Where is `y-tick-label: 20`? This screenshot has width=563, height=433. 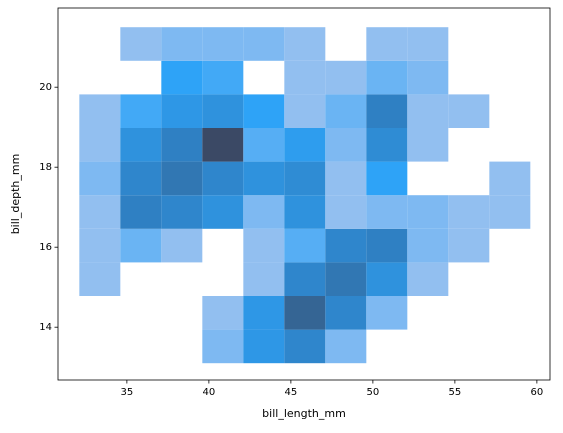 y-tick-label: 20 is located at coordinates (45, 87).